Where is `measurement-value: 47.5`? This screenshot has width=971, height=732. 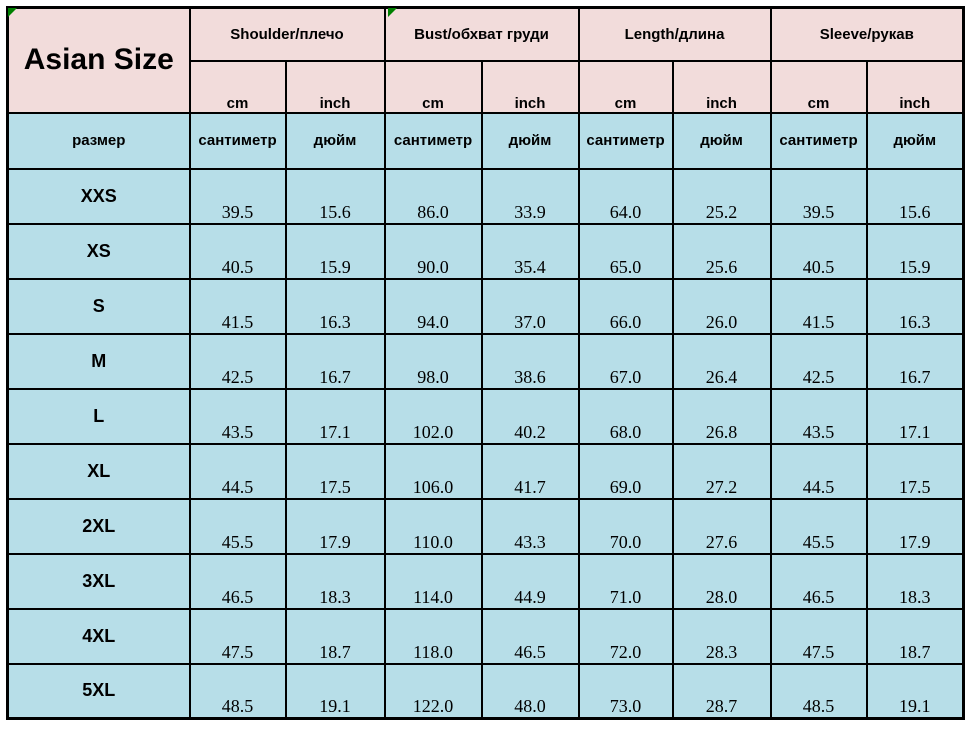 measurement-value: 47.5 is located at coordinates (818, 636).